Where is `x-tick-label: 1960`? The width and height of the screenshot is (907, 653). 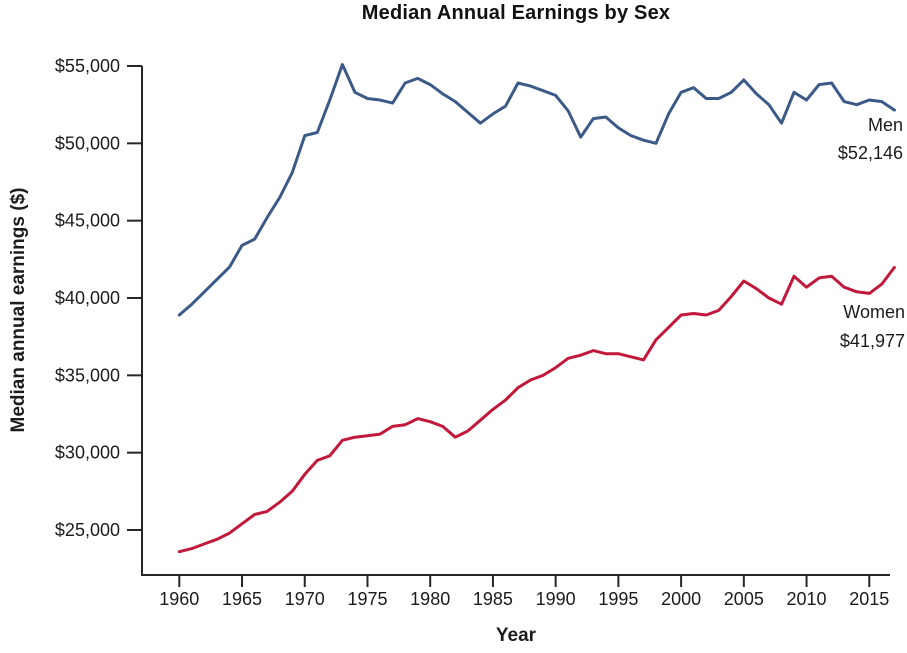 x-tick-label: 1960 is located at coordinates (179, 599).